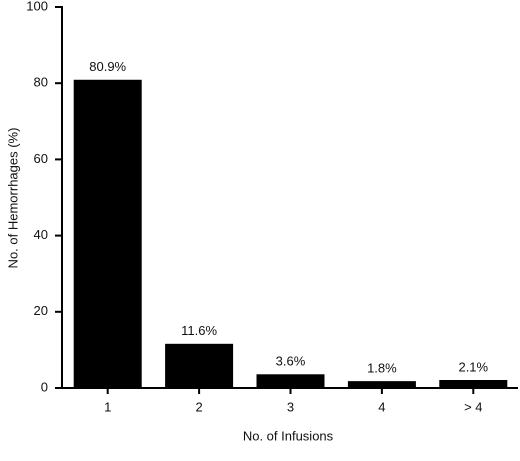  What do you see at coordinates (37, 6) in the screenshot?
I see `y-tick-label: 100` at bounding box center [37, 6].